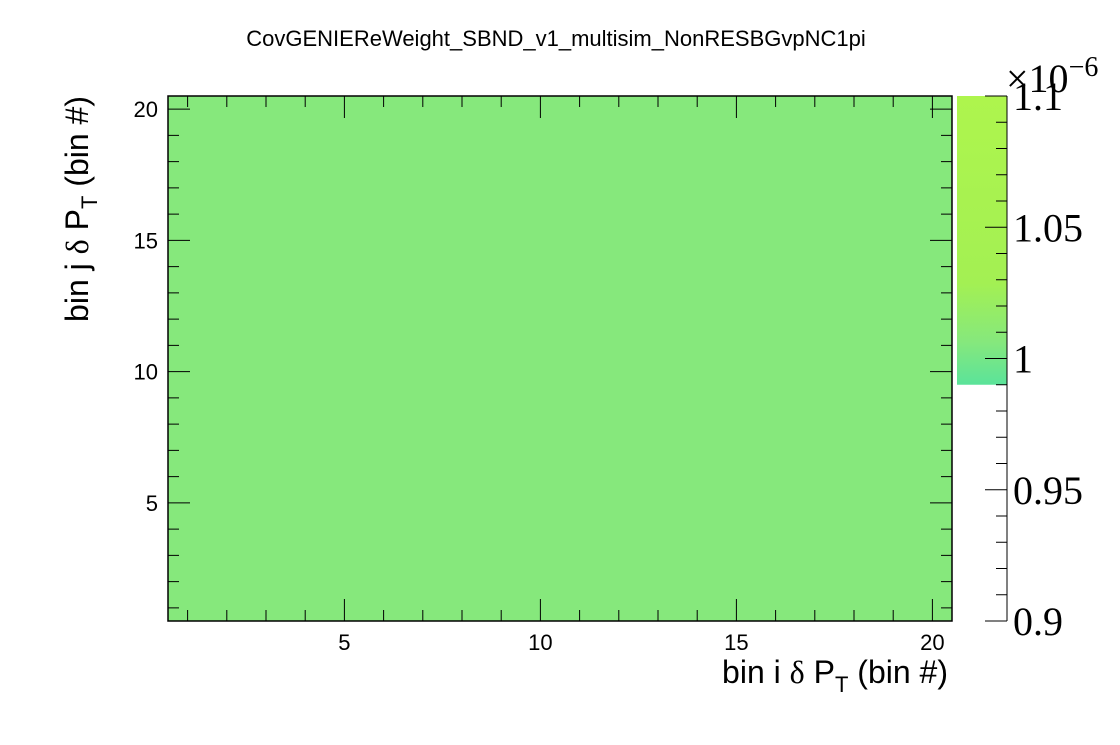 The image size is (1120, 745). What do you see at coordinates (152, 503) in the screenshot?
I see `y-tick-label: 5` at bounding box center [152, 503].